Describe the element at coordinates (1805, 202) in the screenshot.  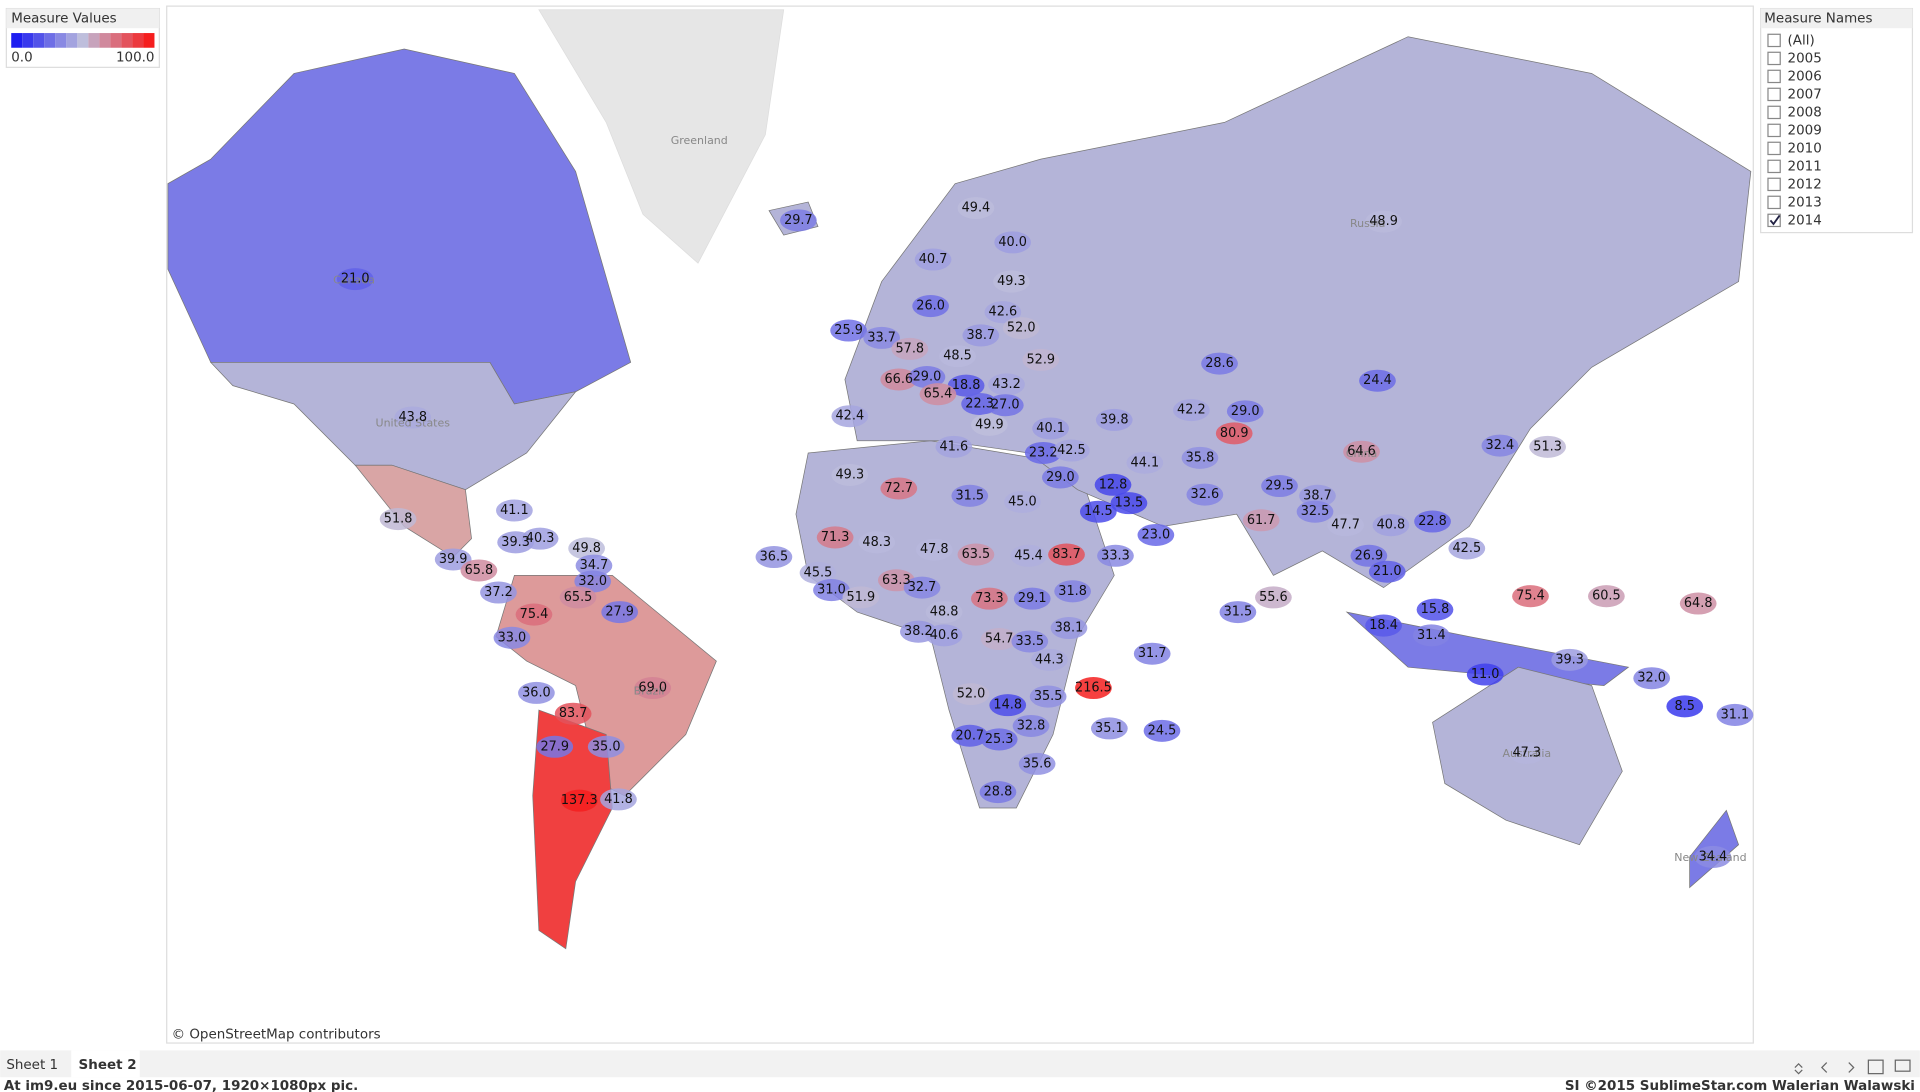
I see `filter-item: 2013` at that location.